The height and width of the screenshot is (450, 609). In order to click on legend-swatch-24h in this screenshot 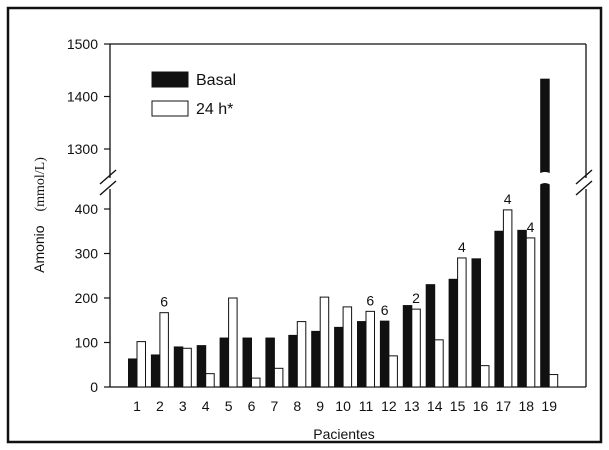, I will do `click(170, 108)`.